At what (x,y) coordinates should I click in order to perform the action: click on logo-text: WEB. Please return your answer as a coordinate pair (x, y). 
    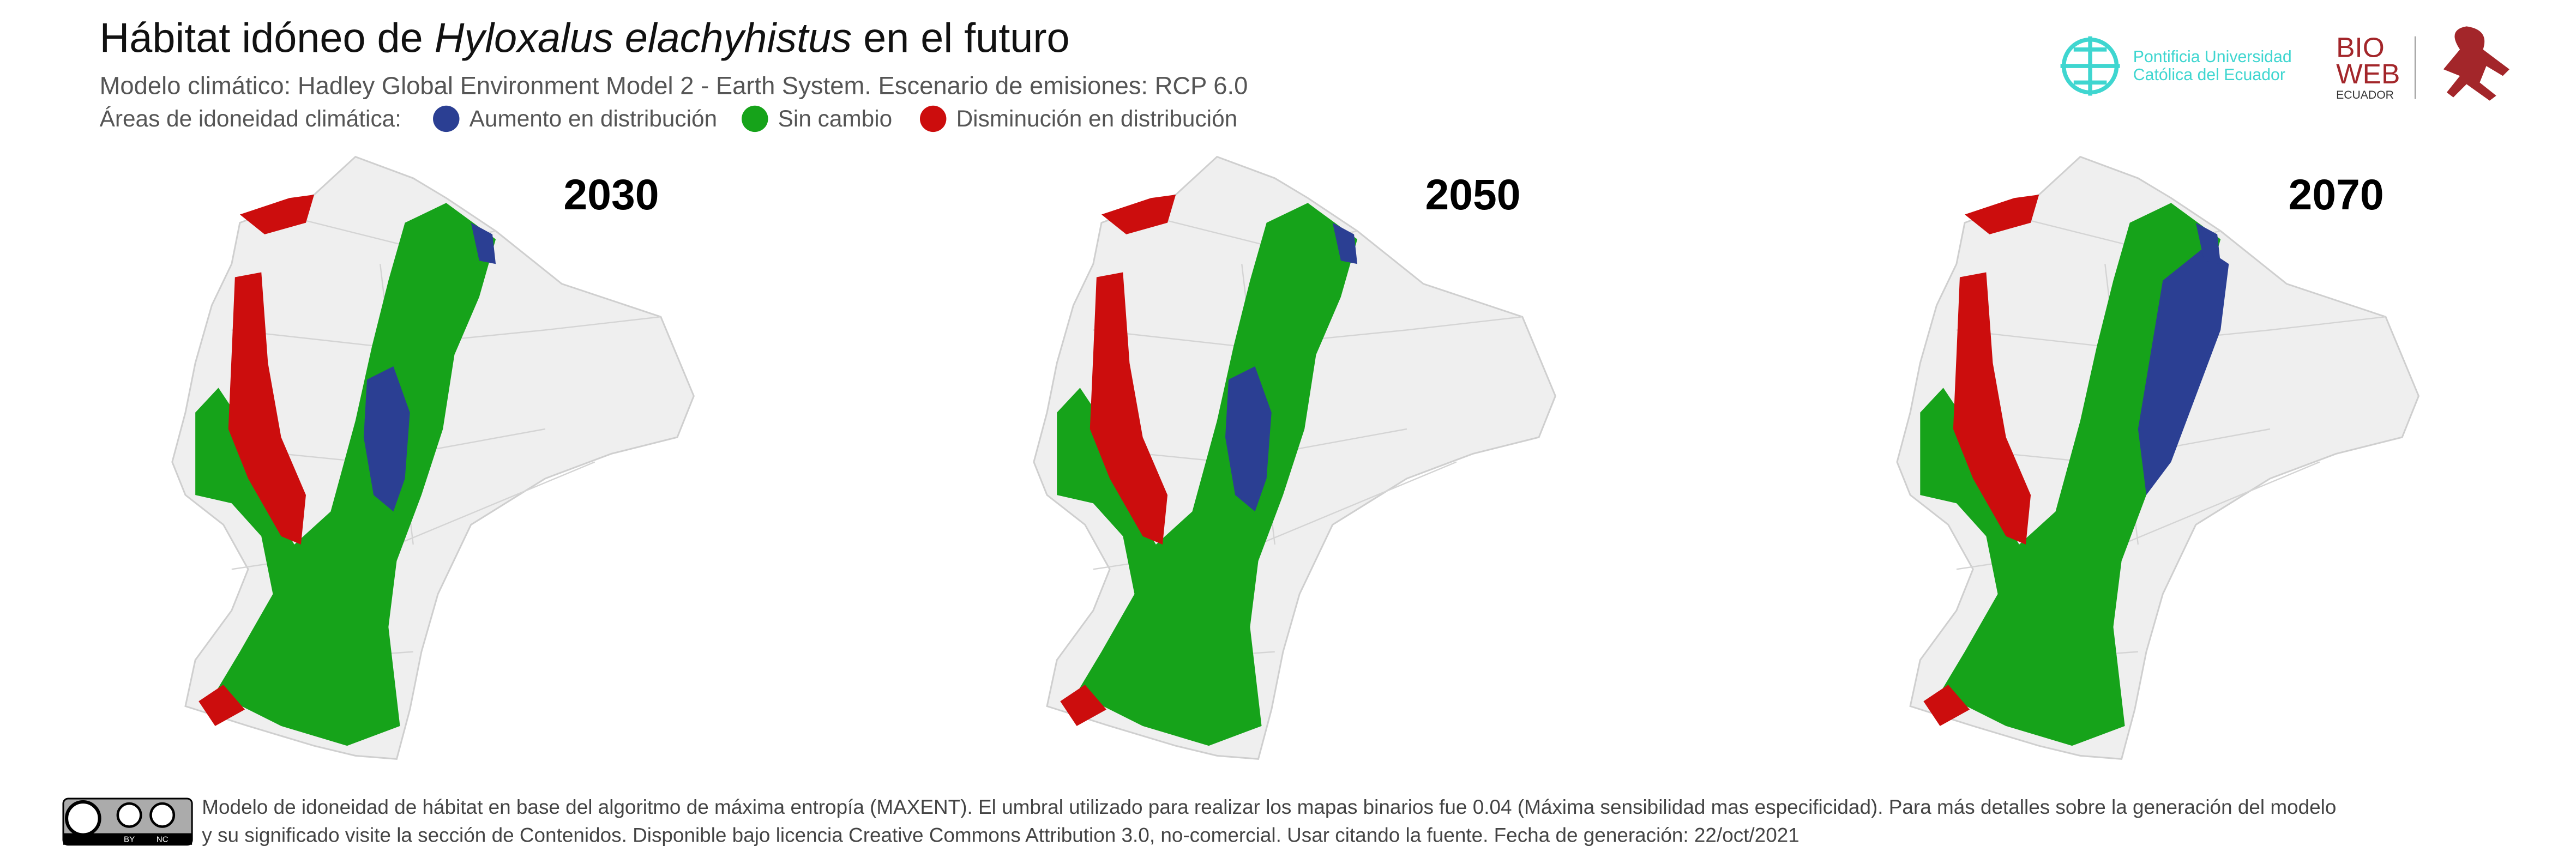
    Looking at the image, I should click on (2368, 73).